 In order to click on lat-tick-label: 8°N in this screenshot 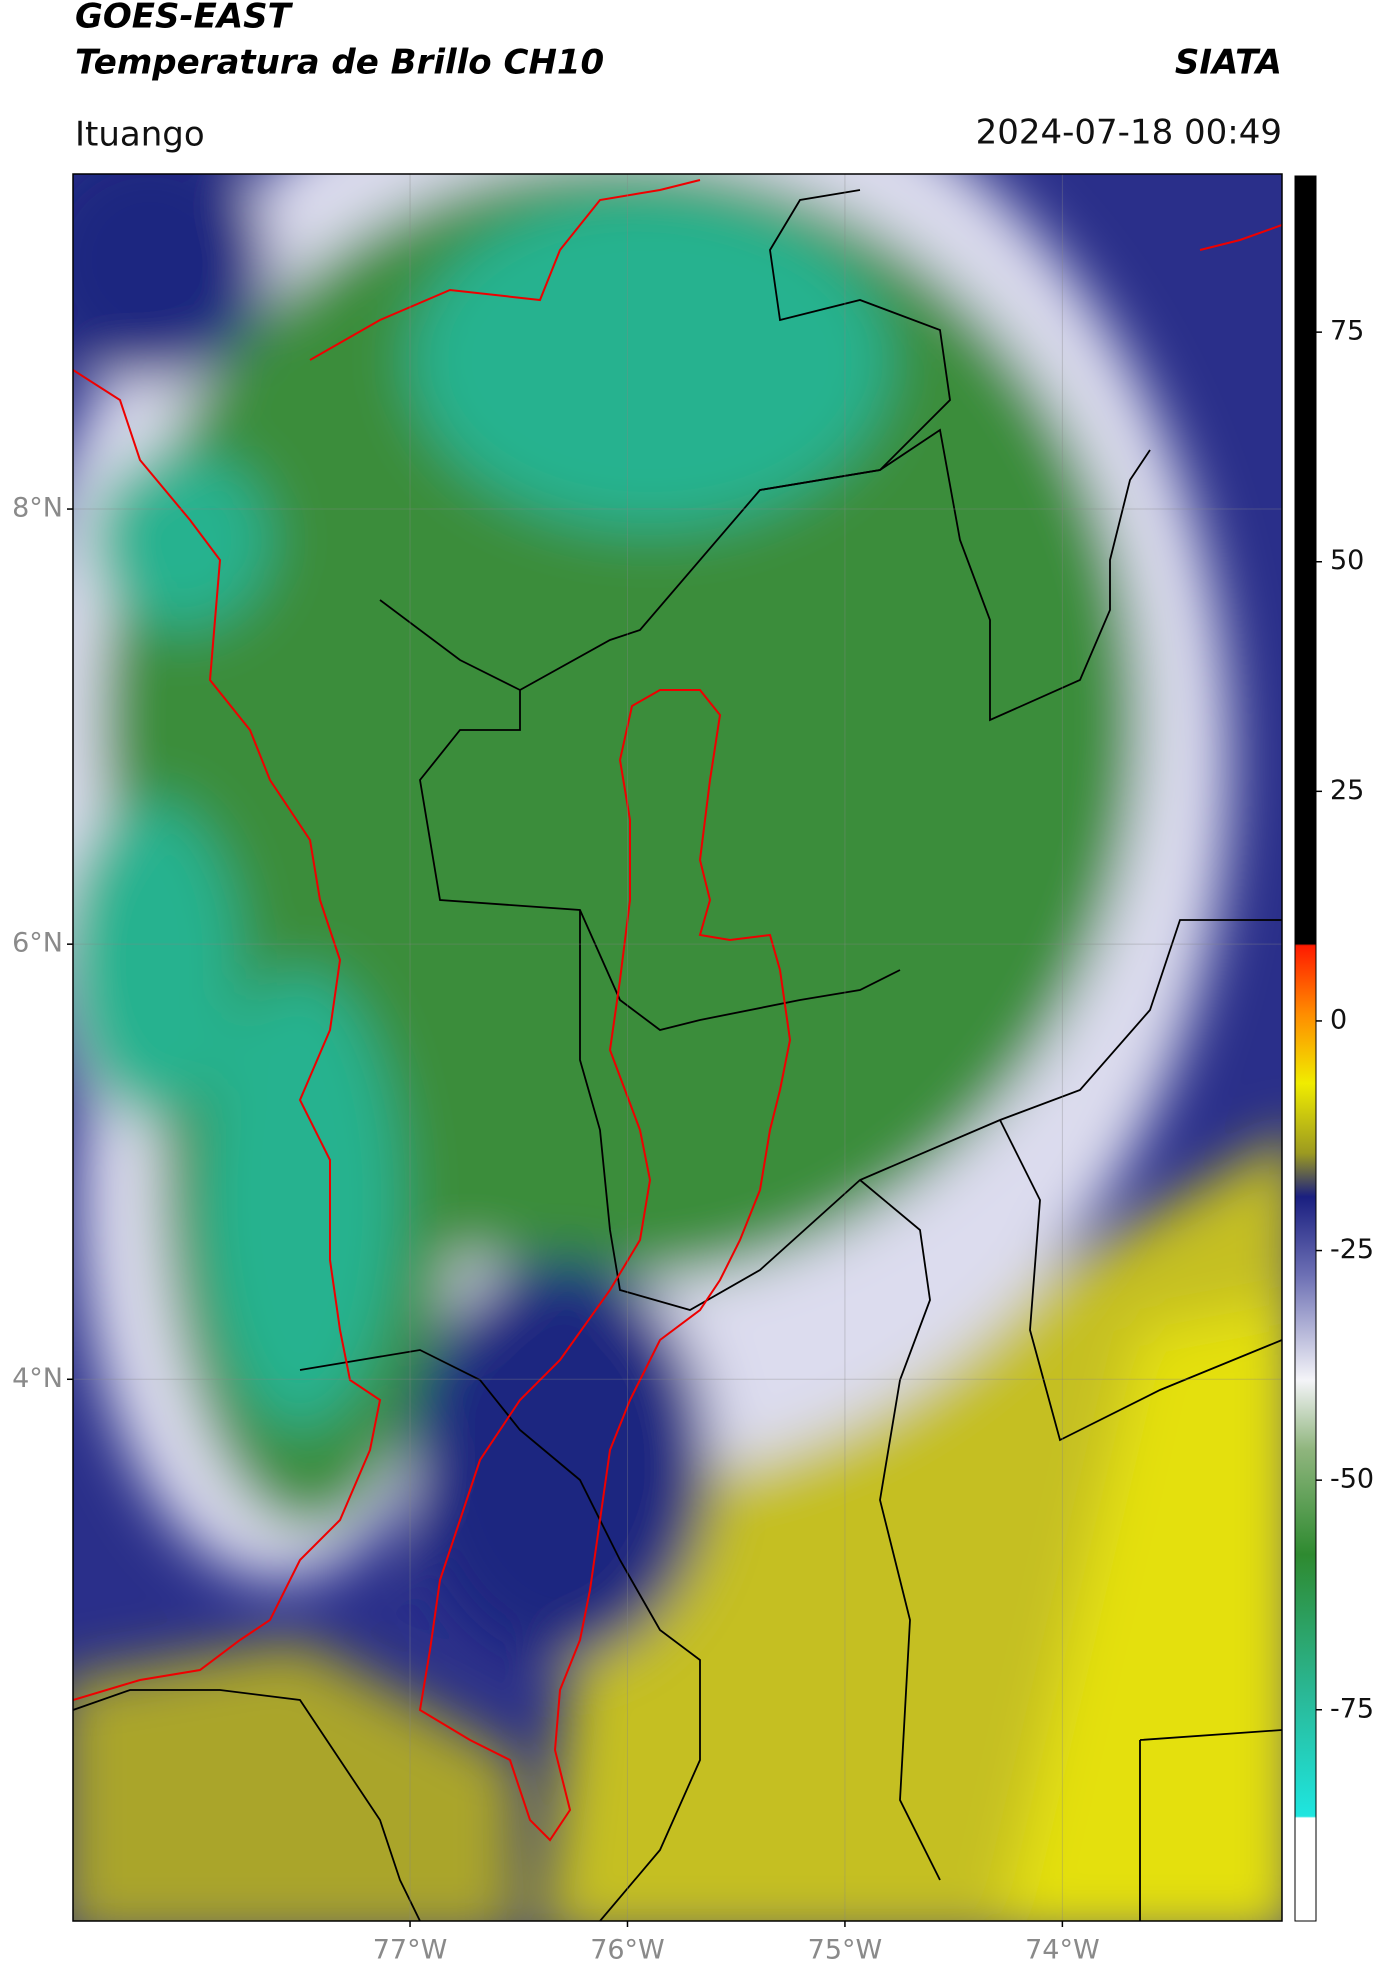, I will do `click(37, 508)`.